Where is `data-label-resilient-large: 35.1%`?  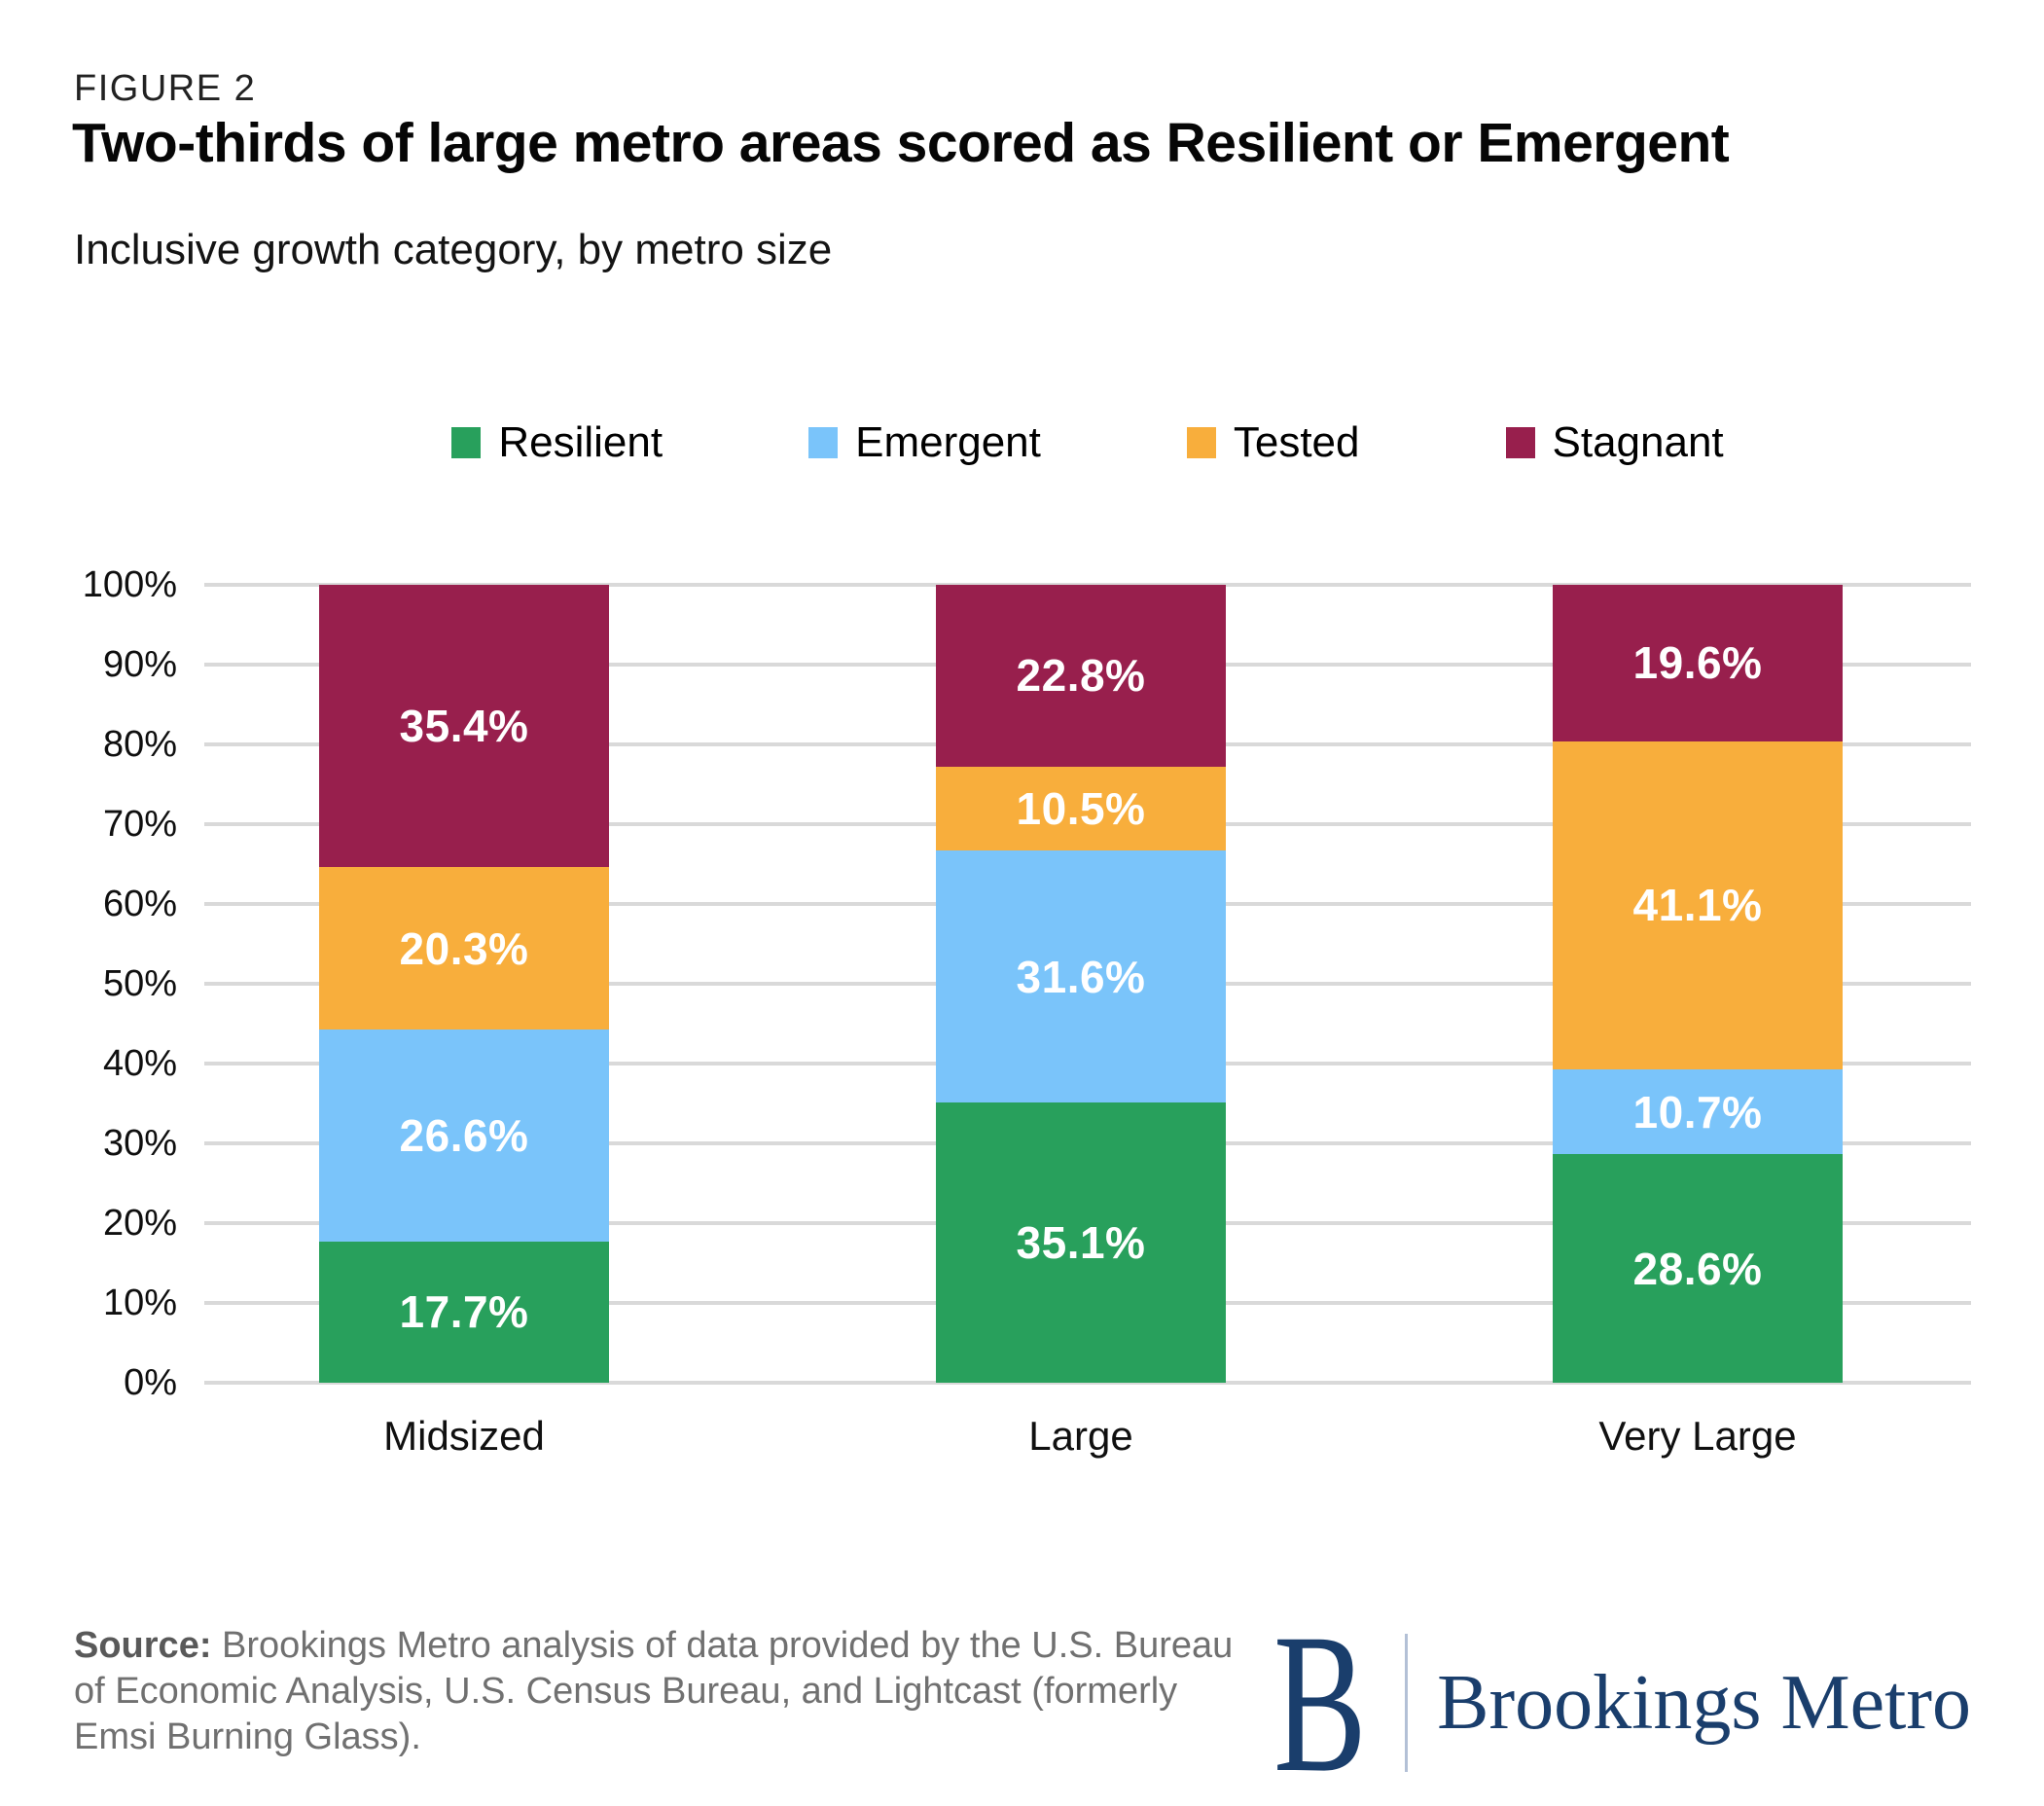
data-label-resilient-large: 35.1% is located at coordinates (1081, 1243).